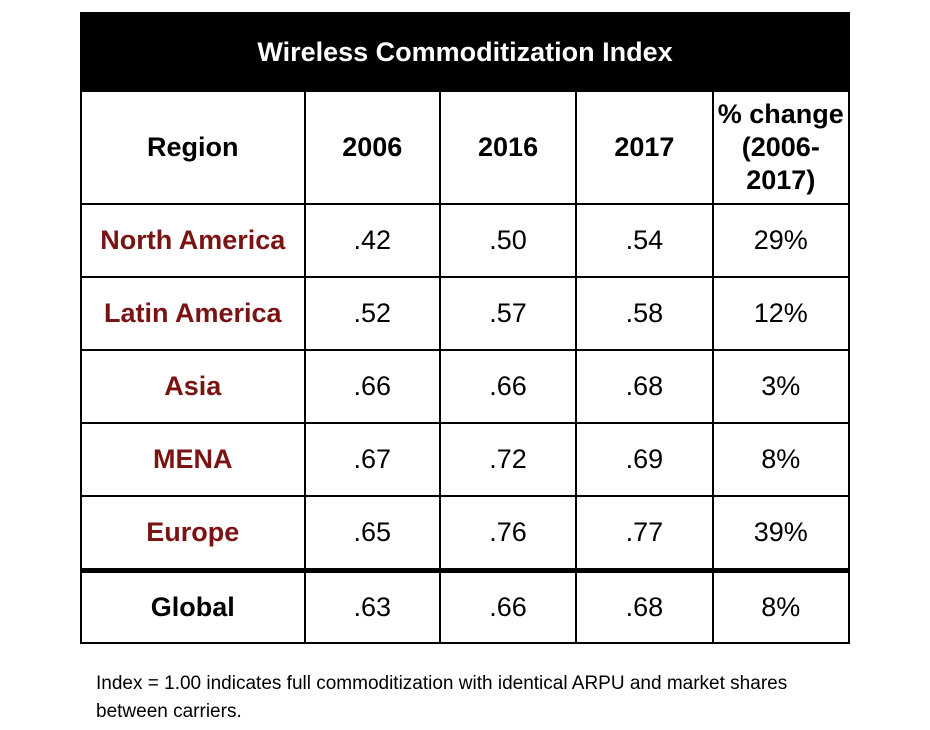 This screenshot has width=930, height=730. Describe the element at coordinates (372, 533) in the screenshot. I see `value-2006-cell: .65` at that location.